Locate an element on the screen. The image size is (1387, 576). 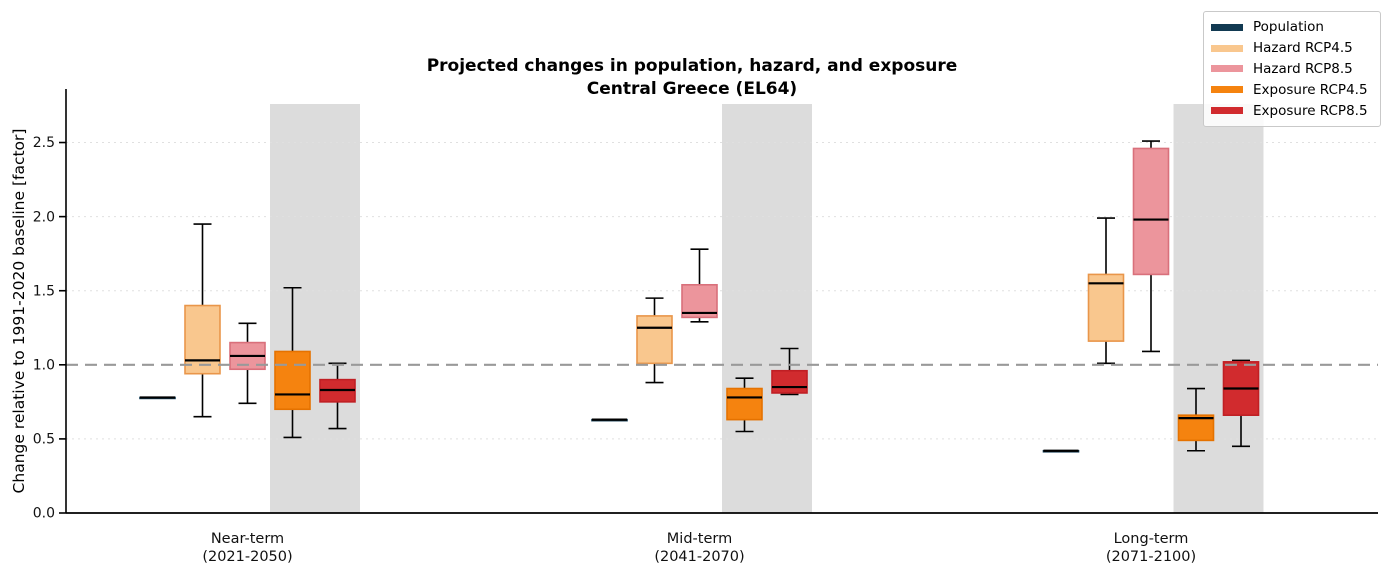
y-tick-label: 0.5 is located at coordinates (44, 440).